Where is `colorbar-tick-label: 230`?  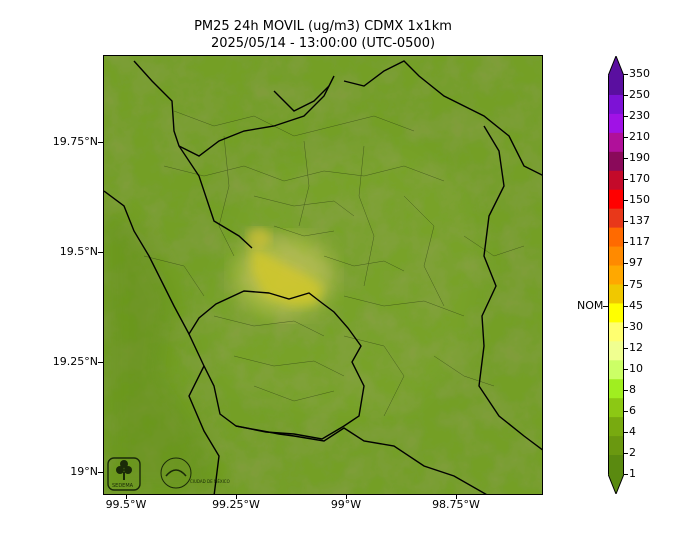 colorbar-tick-label: 230 is located at coordinates (639, 116).